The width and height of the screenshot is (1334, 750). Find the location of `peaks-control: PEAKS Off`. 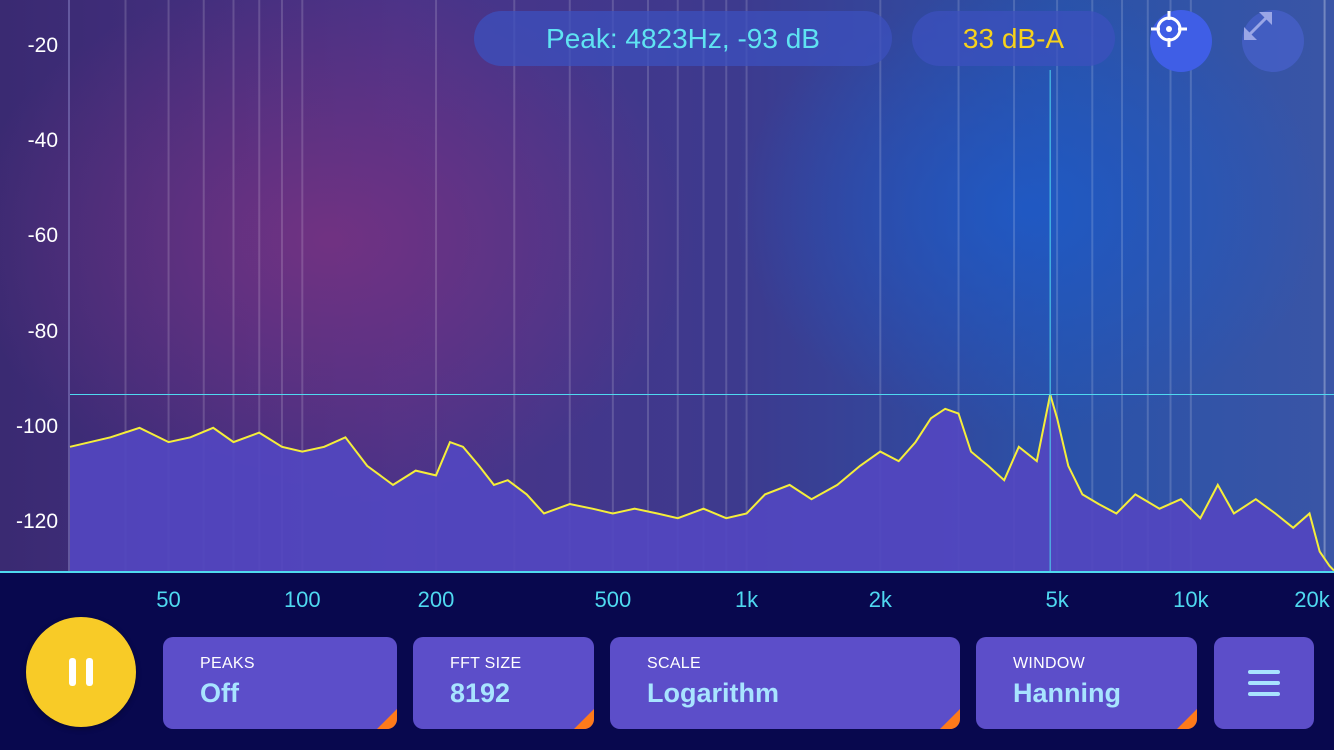

peaks-control: PEAKS Off is located at coordinates (280, 683).